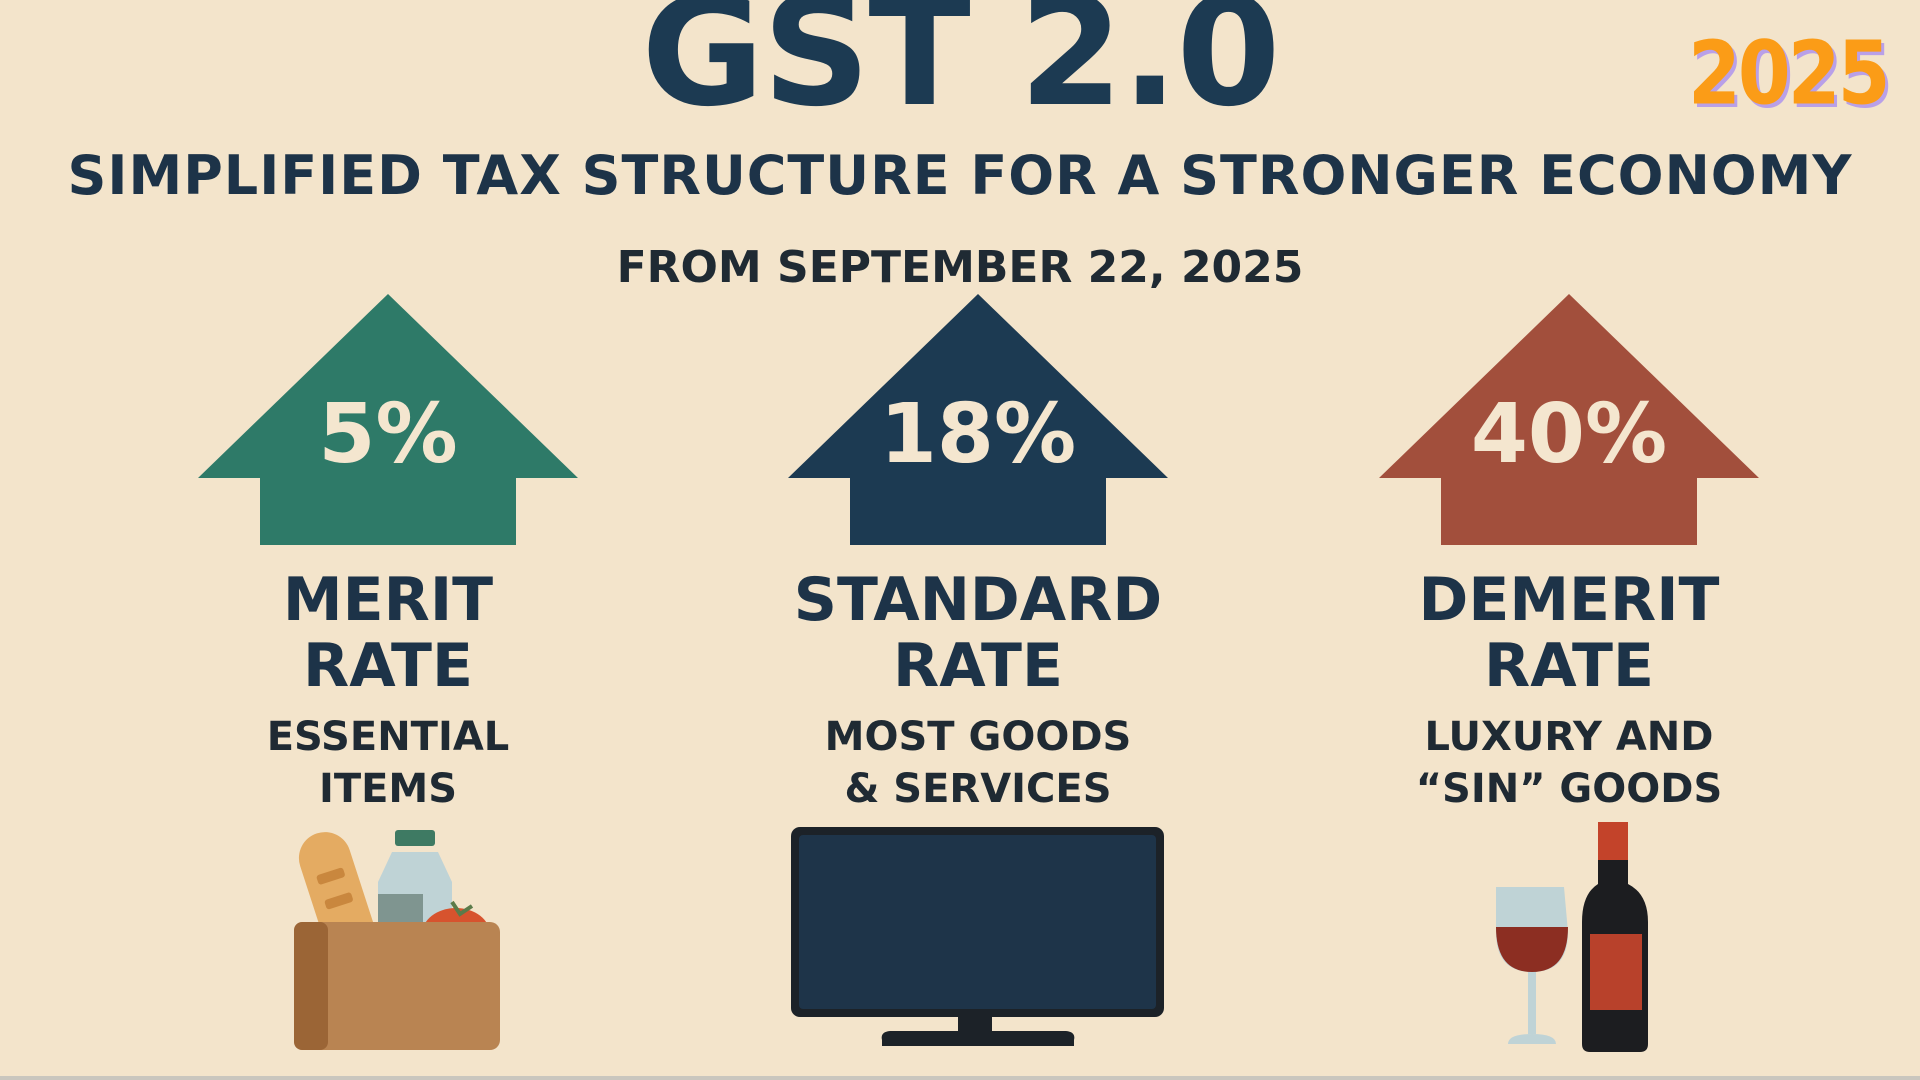  Describe the element at coordinates (1569, 600) in the screenshot. I see `rate-name-line1: DEMERIT` at that location.